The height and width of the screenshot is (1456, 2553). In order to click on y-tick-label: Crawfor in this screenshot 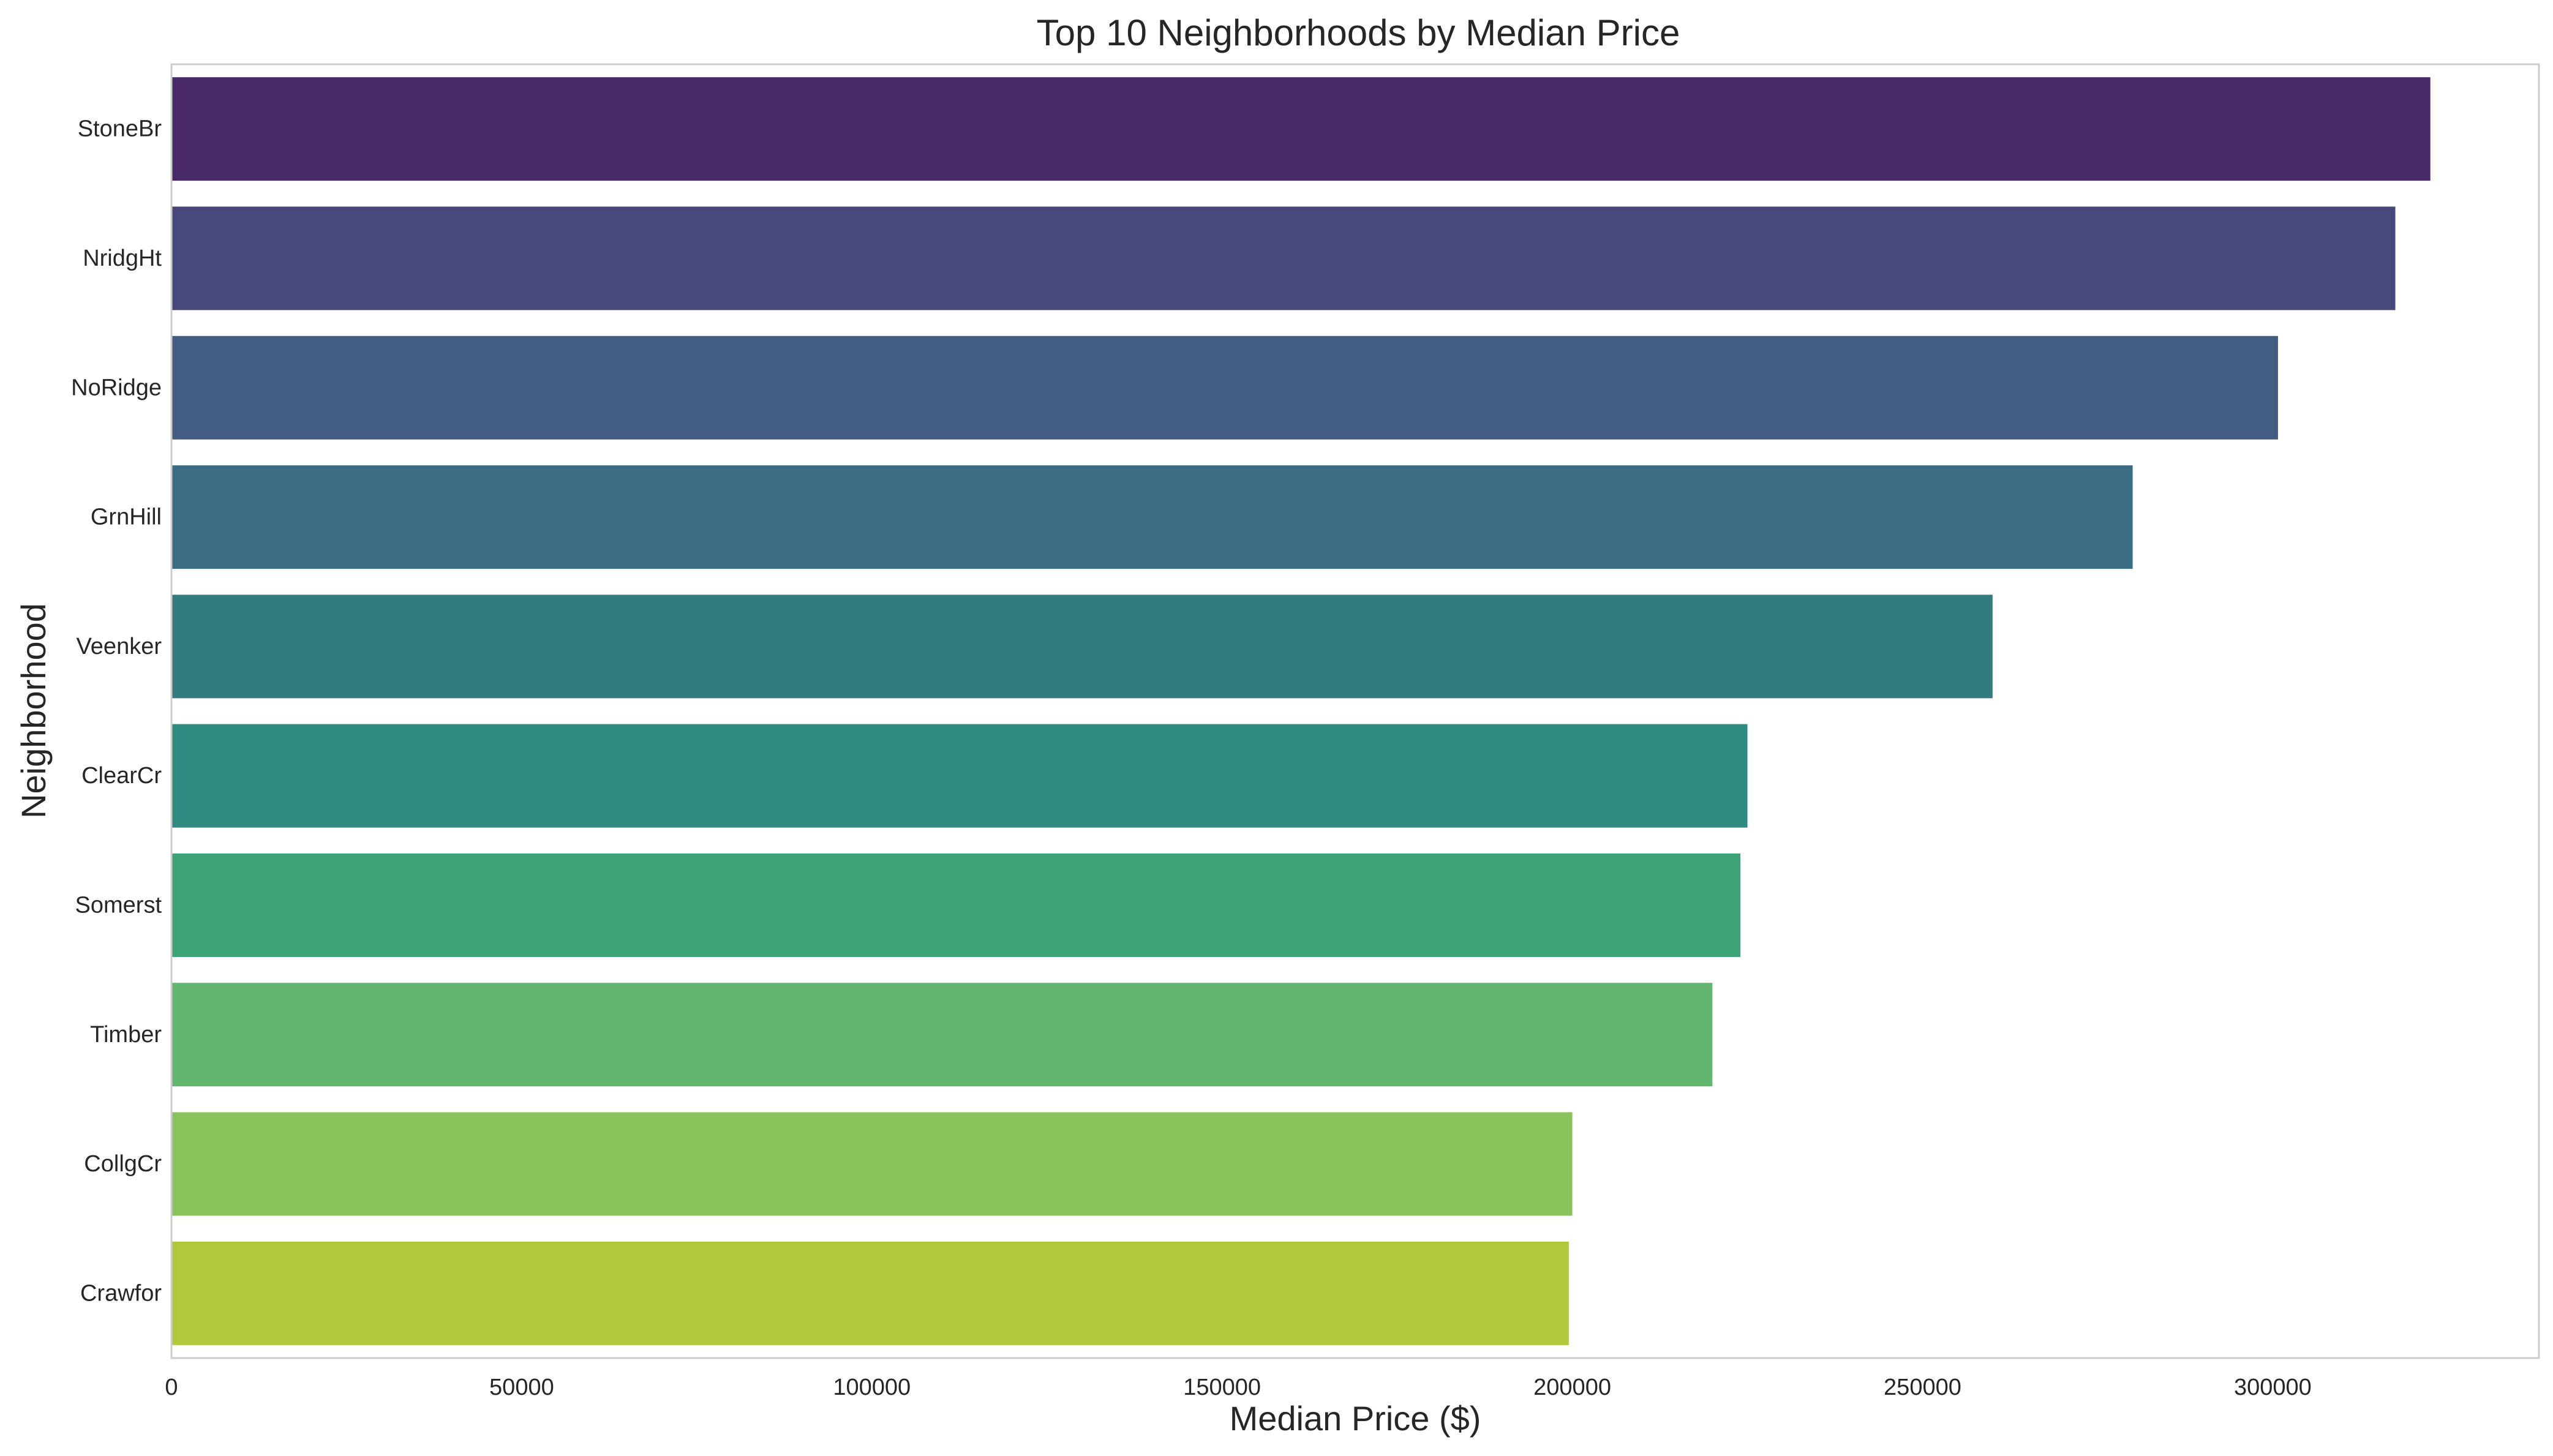, I will do `click(121, 1293)`.